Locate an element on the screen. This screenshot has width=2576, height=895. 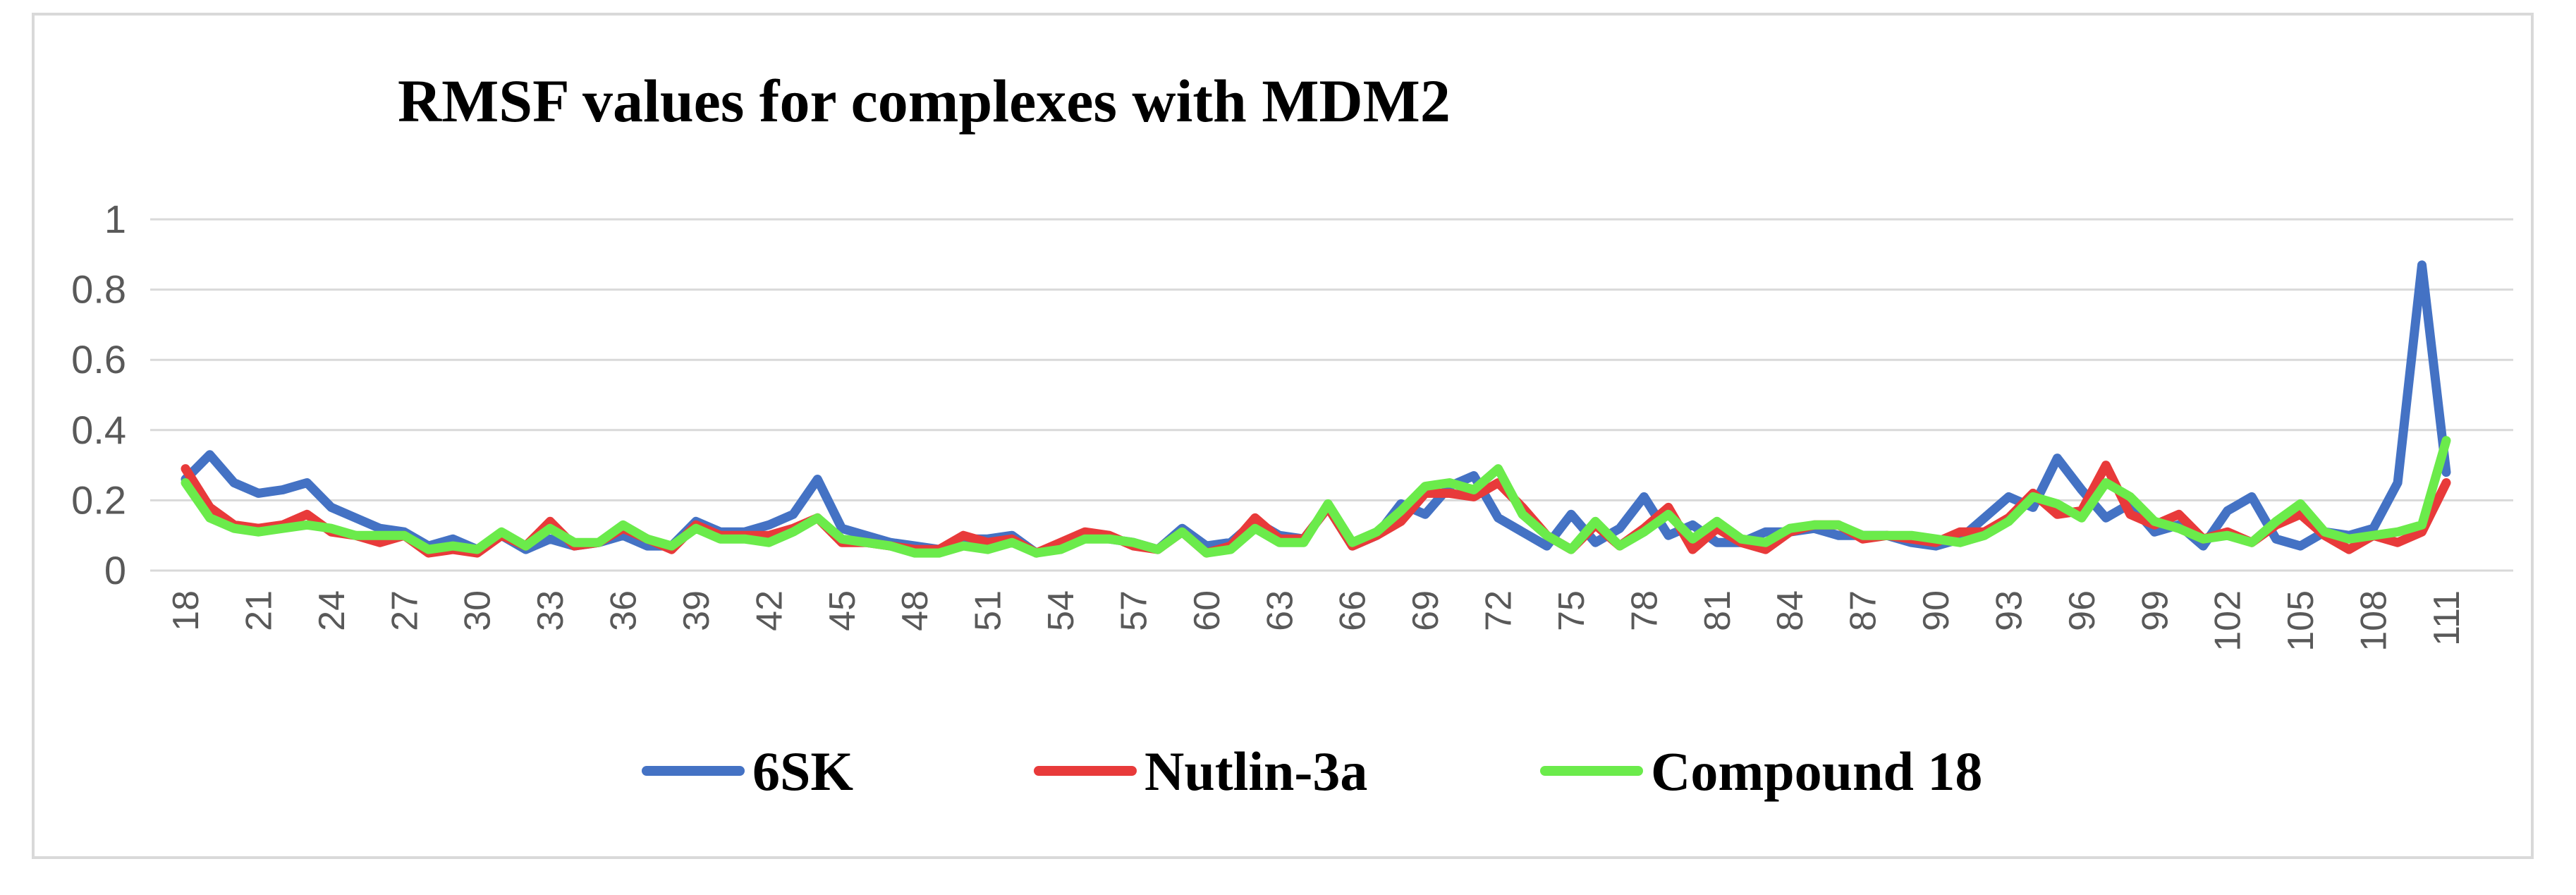
x-tick-label: 48 is located at coordinates (915, 610).